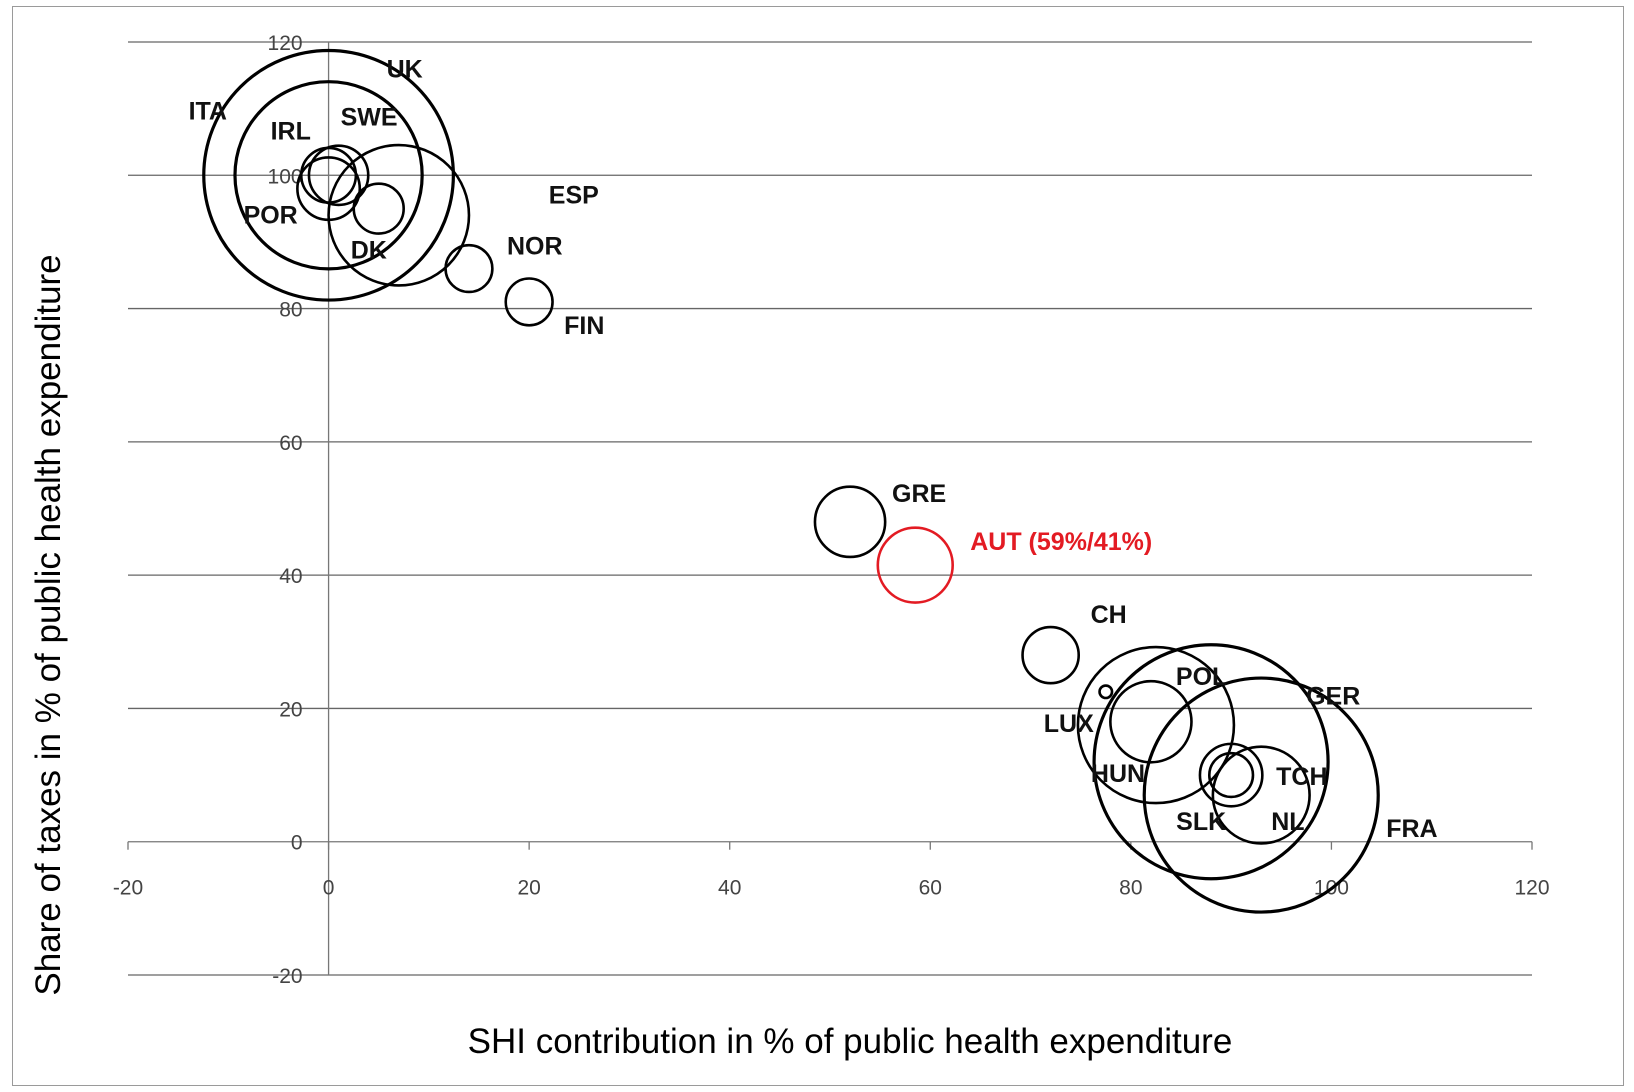 The height and width of the screenshot is (1092, 1634). I want to click on bubble-nor, so click(469, 268).